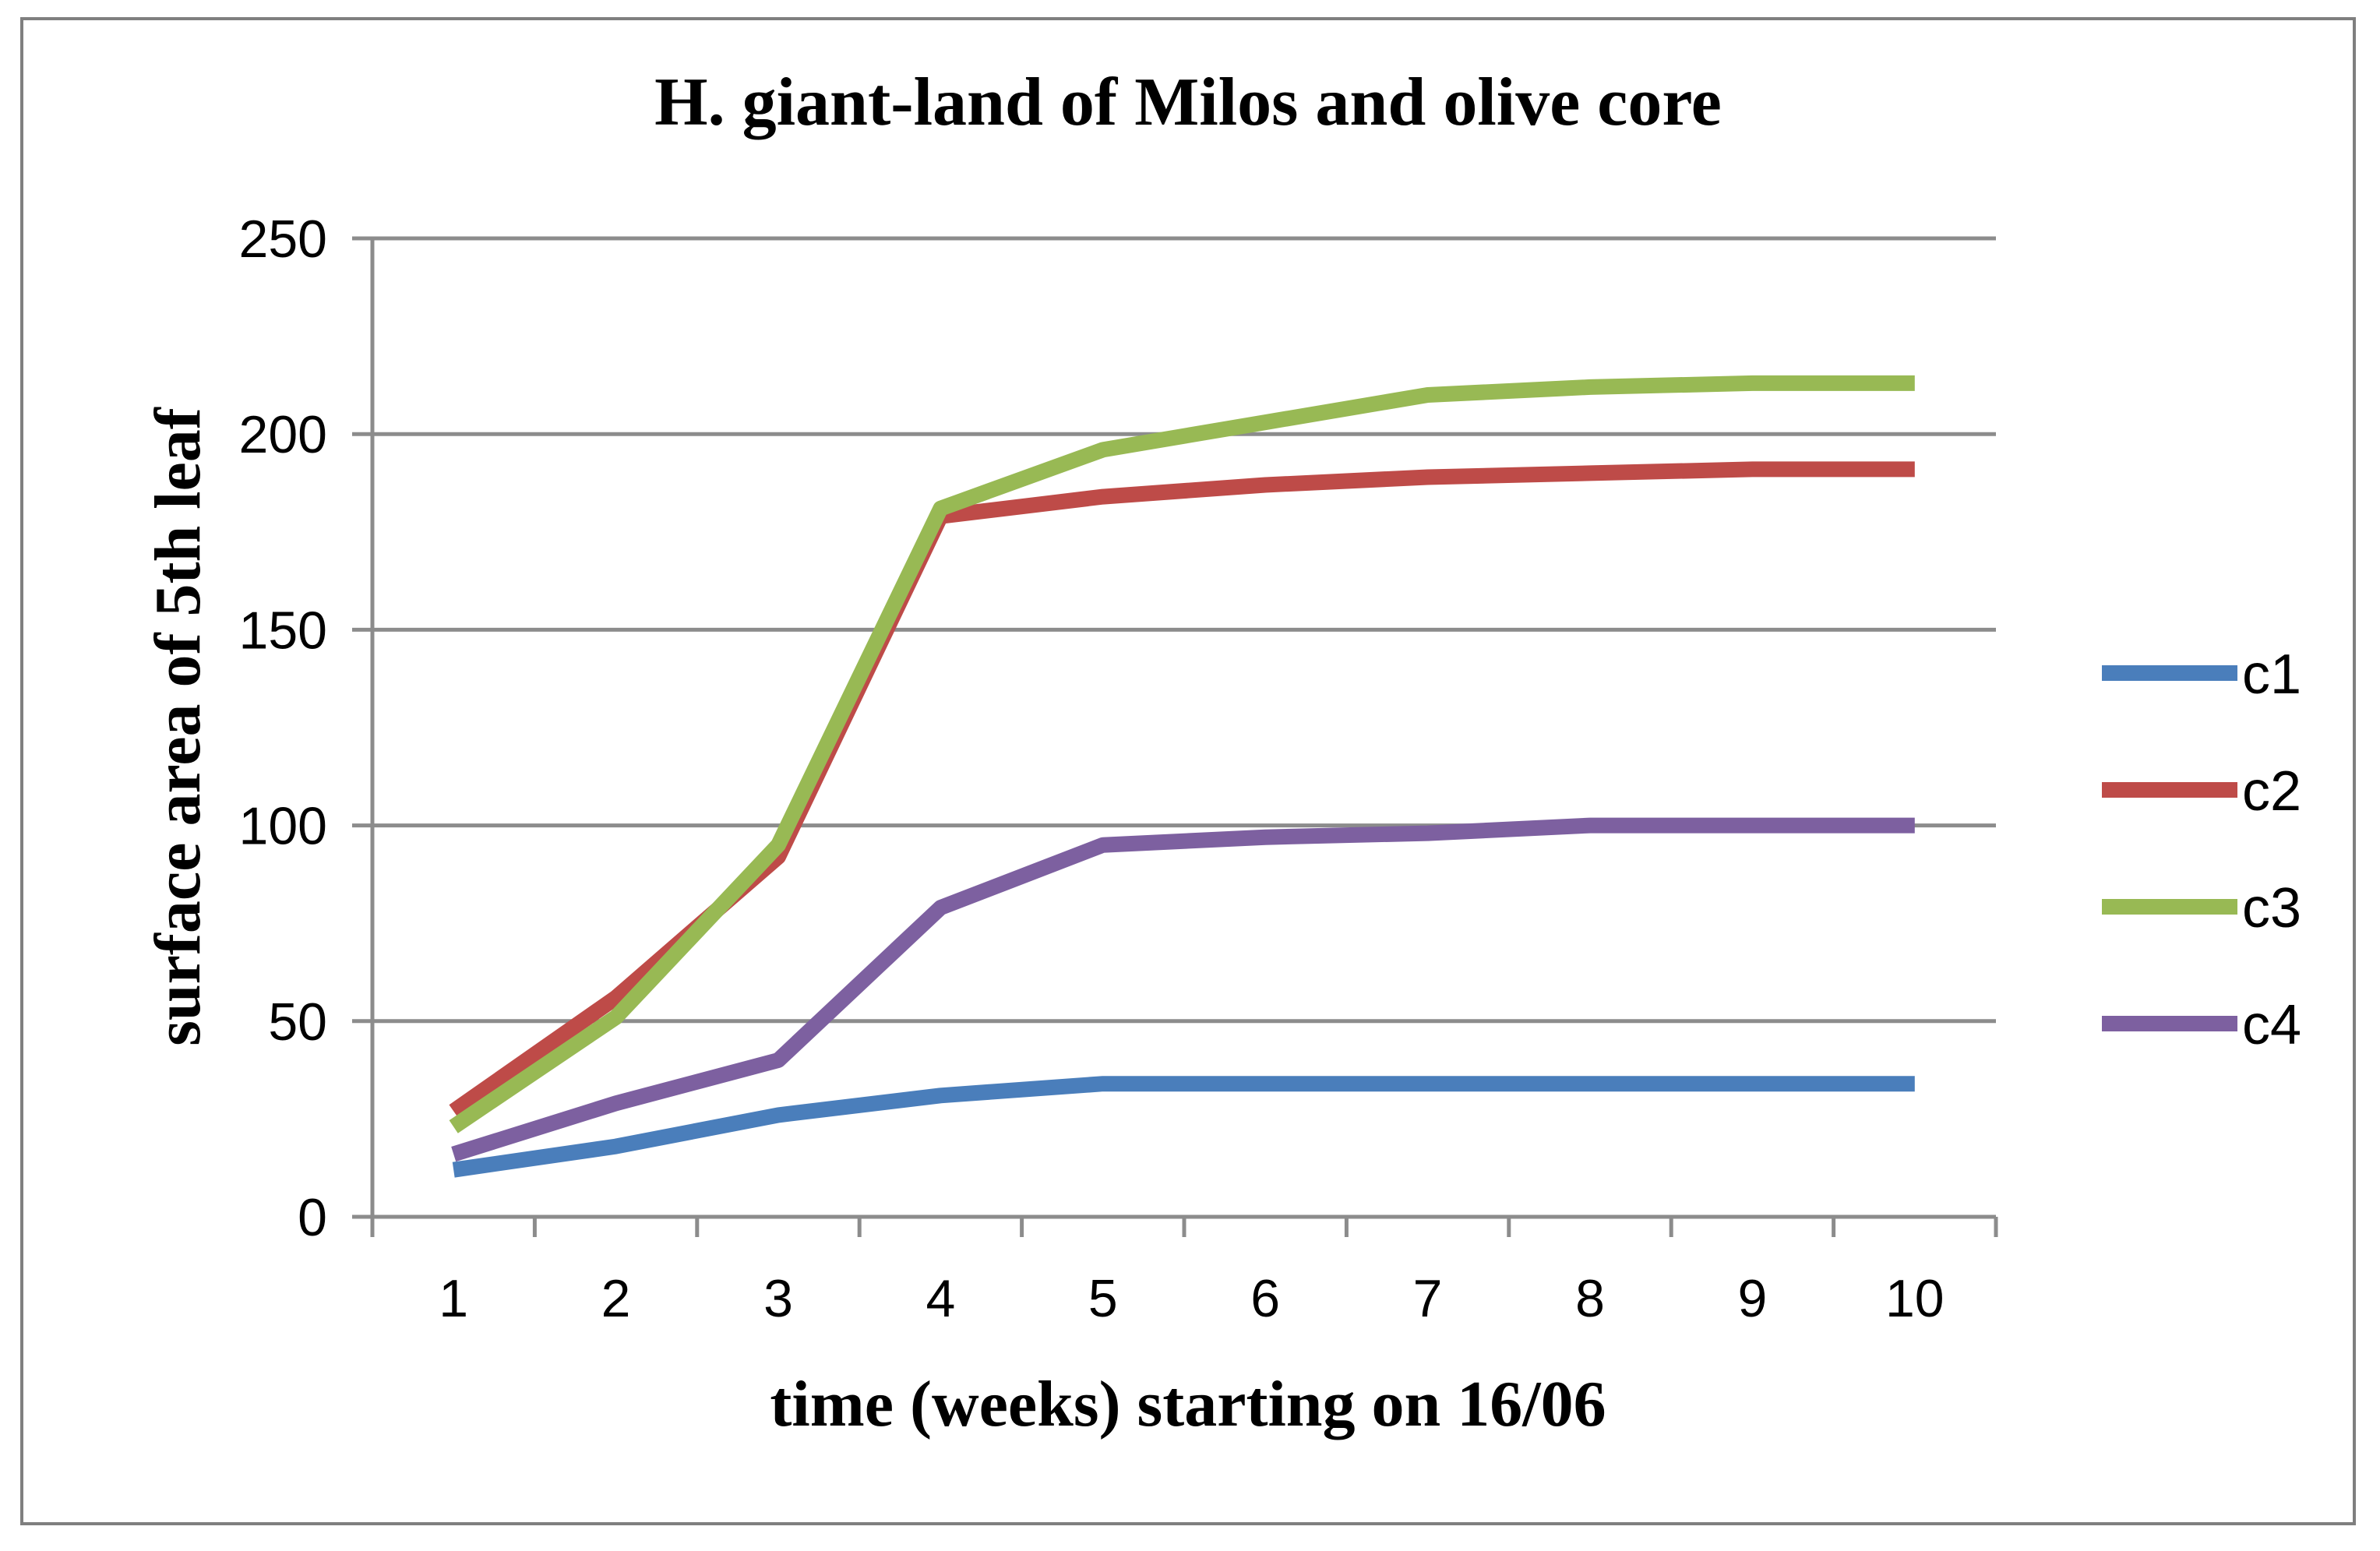 The width and height of the screenshot is (2380, 1551). I want to click on legend: c1 c2 c3 c4, so click(2201, 849).